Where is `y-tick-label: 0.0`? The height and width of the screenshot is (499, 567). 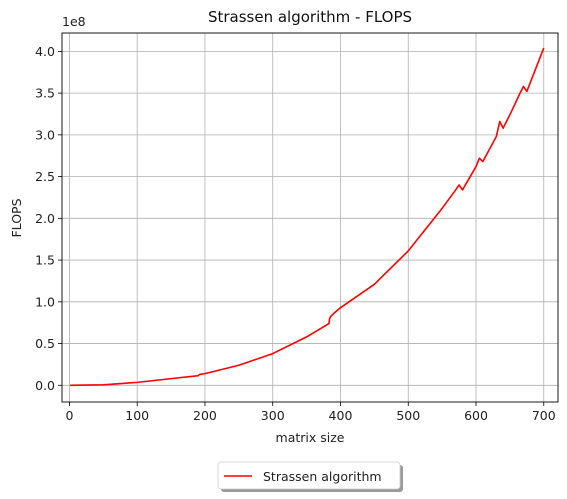
y-tick-label: 0.0 is located at coordinates (45, 385).